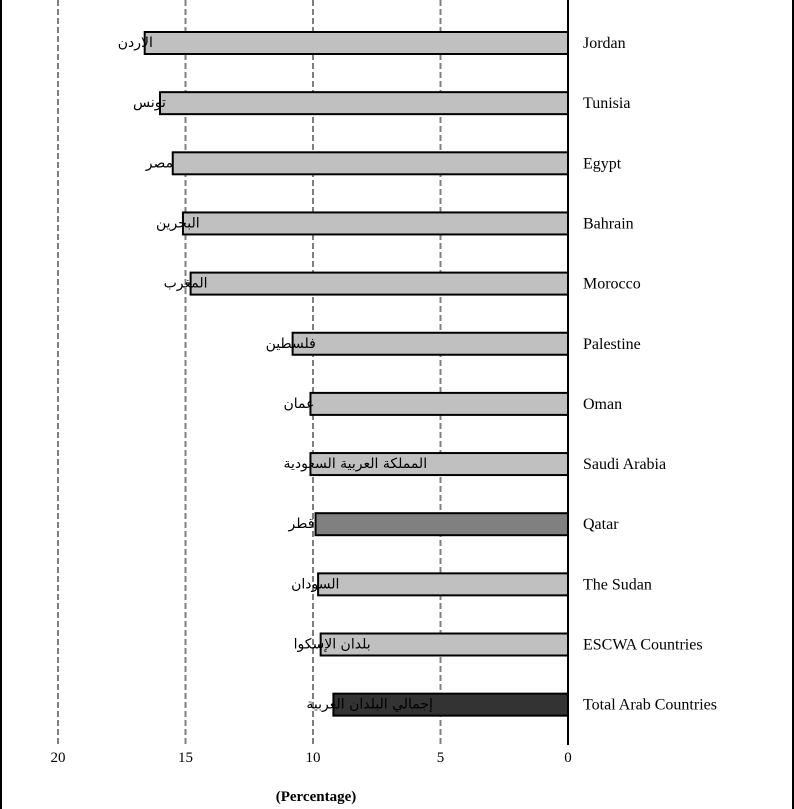 This screenshot has height=809, width=794. I want to click on category-label-arabic: السودان, so click(315, 584).